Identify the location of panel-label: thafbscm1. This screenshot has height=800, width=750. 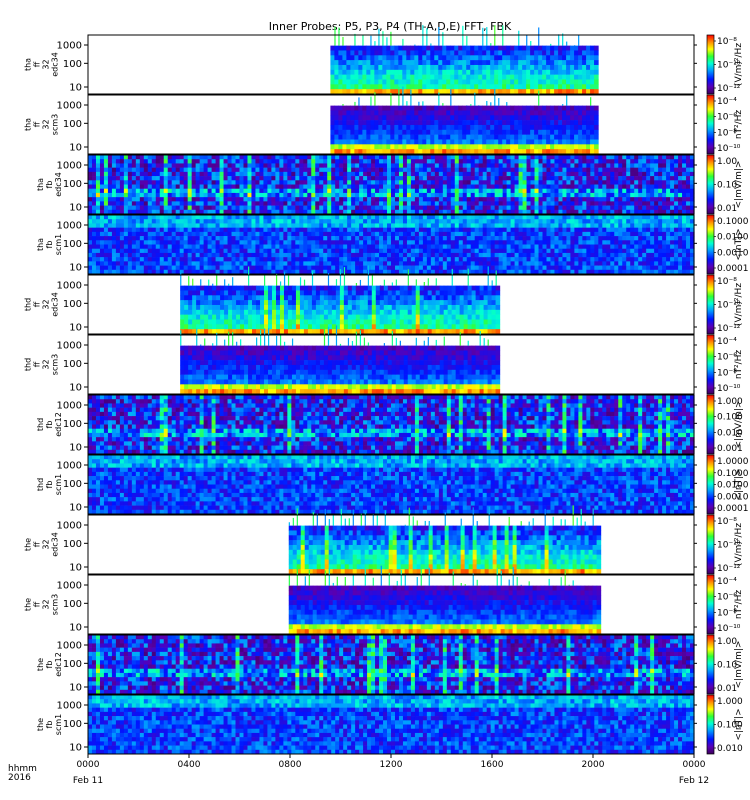
(49, 244).